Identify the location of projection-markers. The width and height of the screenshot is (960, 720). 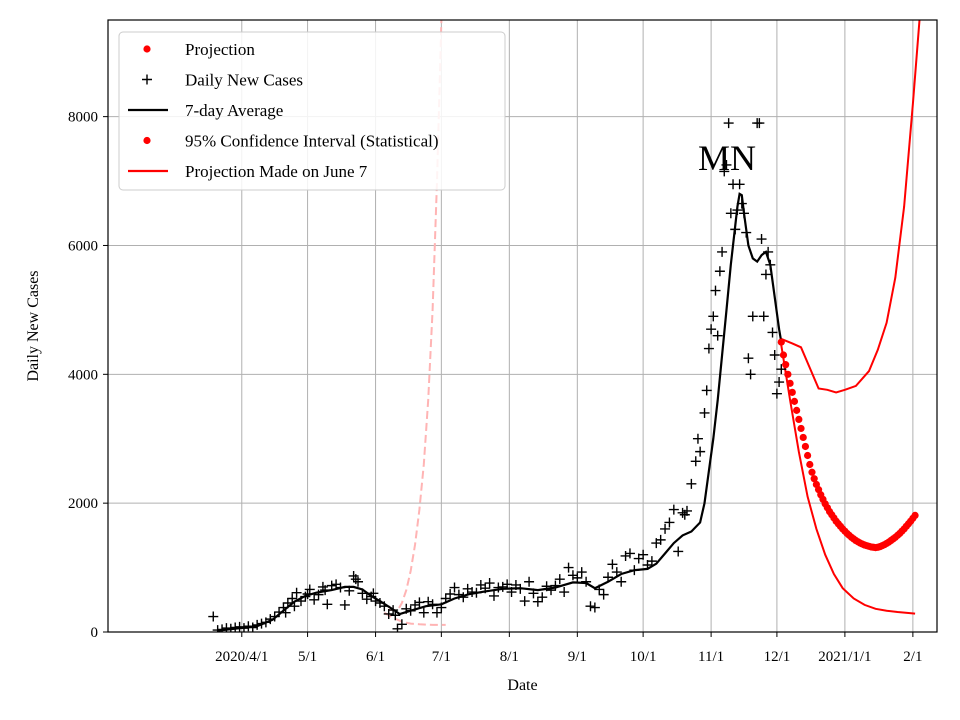
(848, 445).